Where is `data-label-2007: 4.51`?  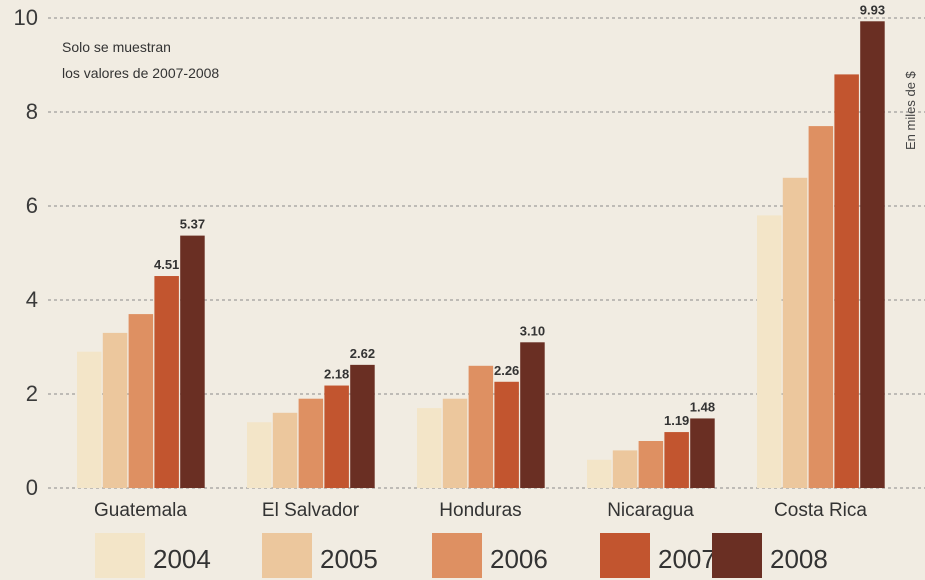 data-label-2007: 4.51 is located at coordinates (166, 264).